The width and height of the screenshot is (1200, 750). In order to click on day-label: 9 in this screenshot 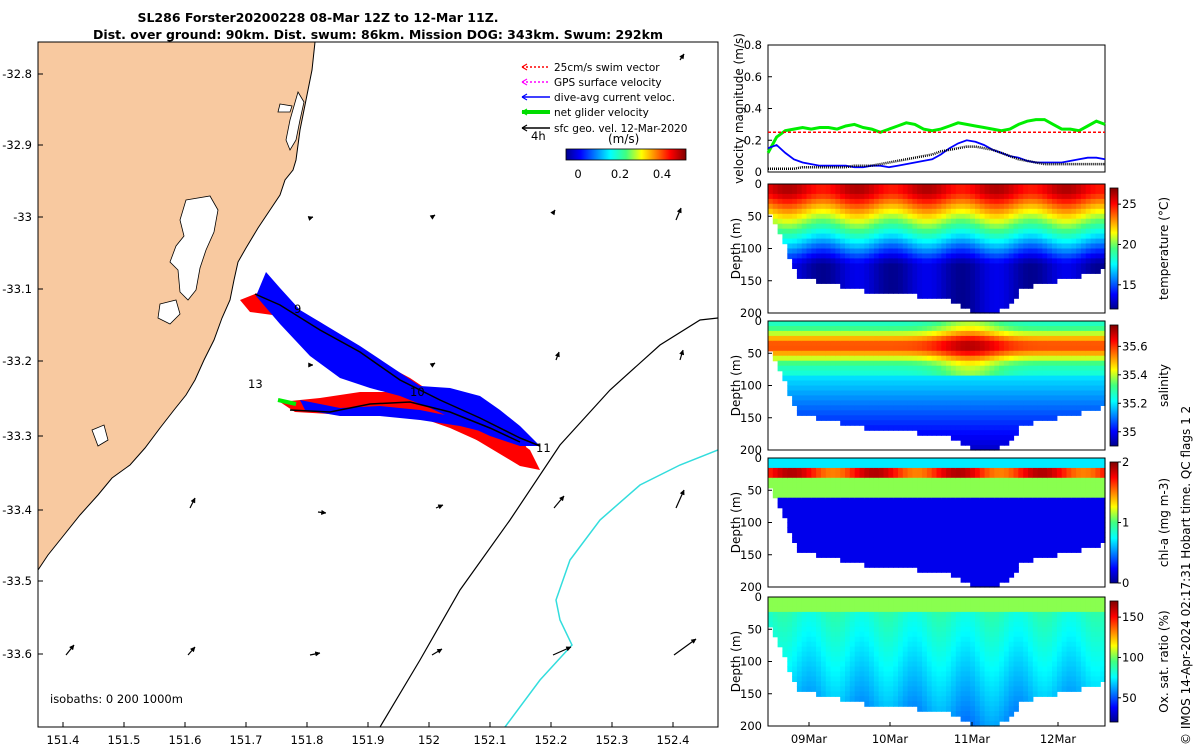, I will do `click(297, 309)`.